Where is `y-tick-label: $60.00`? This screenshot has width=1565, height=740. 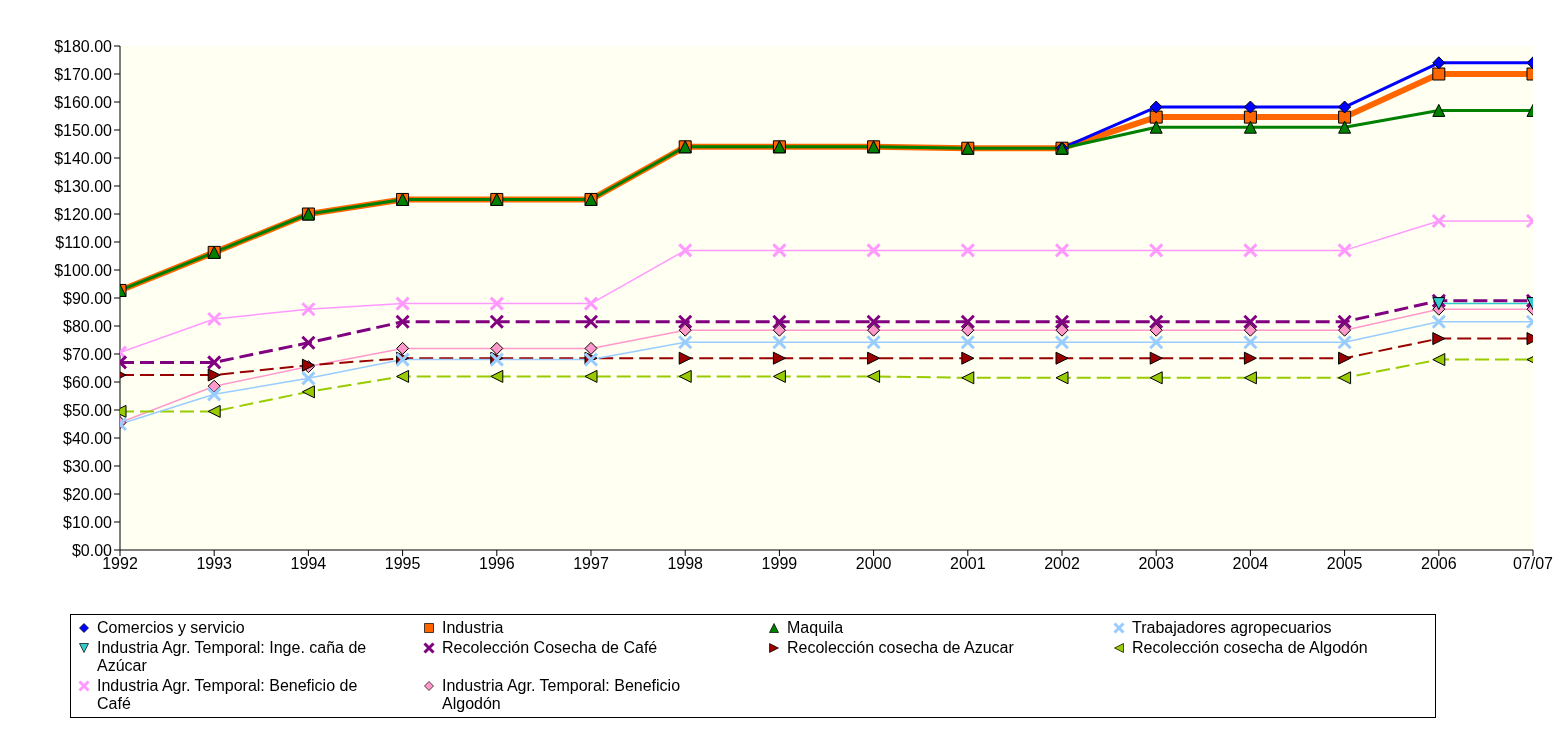 y-tick-label: $60.00 is located at coordinates (88, 382).